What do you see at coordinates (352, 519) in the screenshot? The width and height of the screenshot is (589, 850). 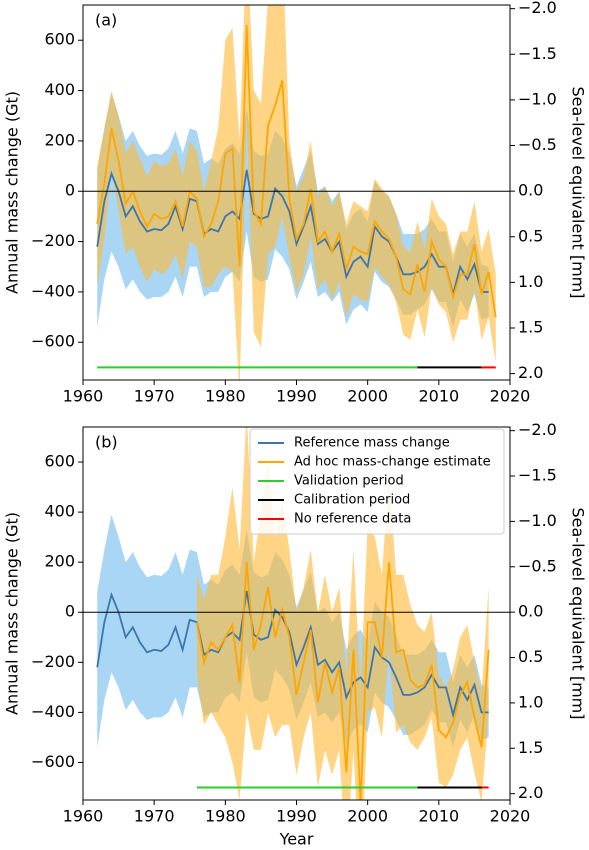 I see `legend-label: No reference data` at bounding box center [352, 519].